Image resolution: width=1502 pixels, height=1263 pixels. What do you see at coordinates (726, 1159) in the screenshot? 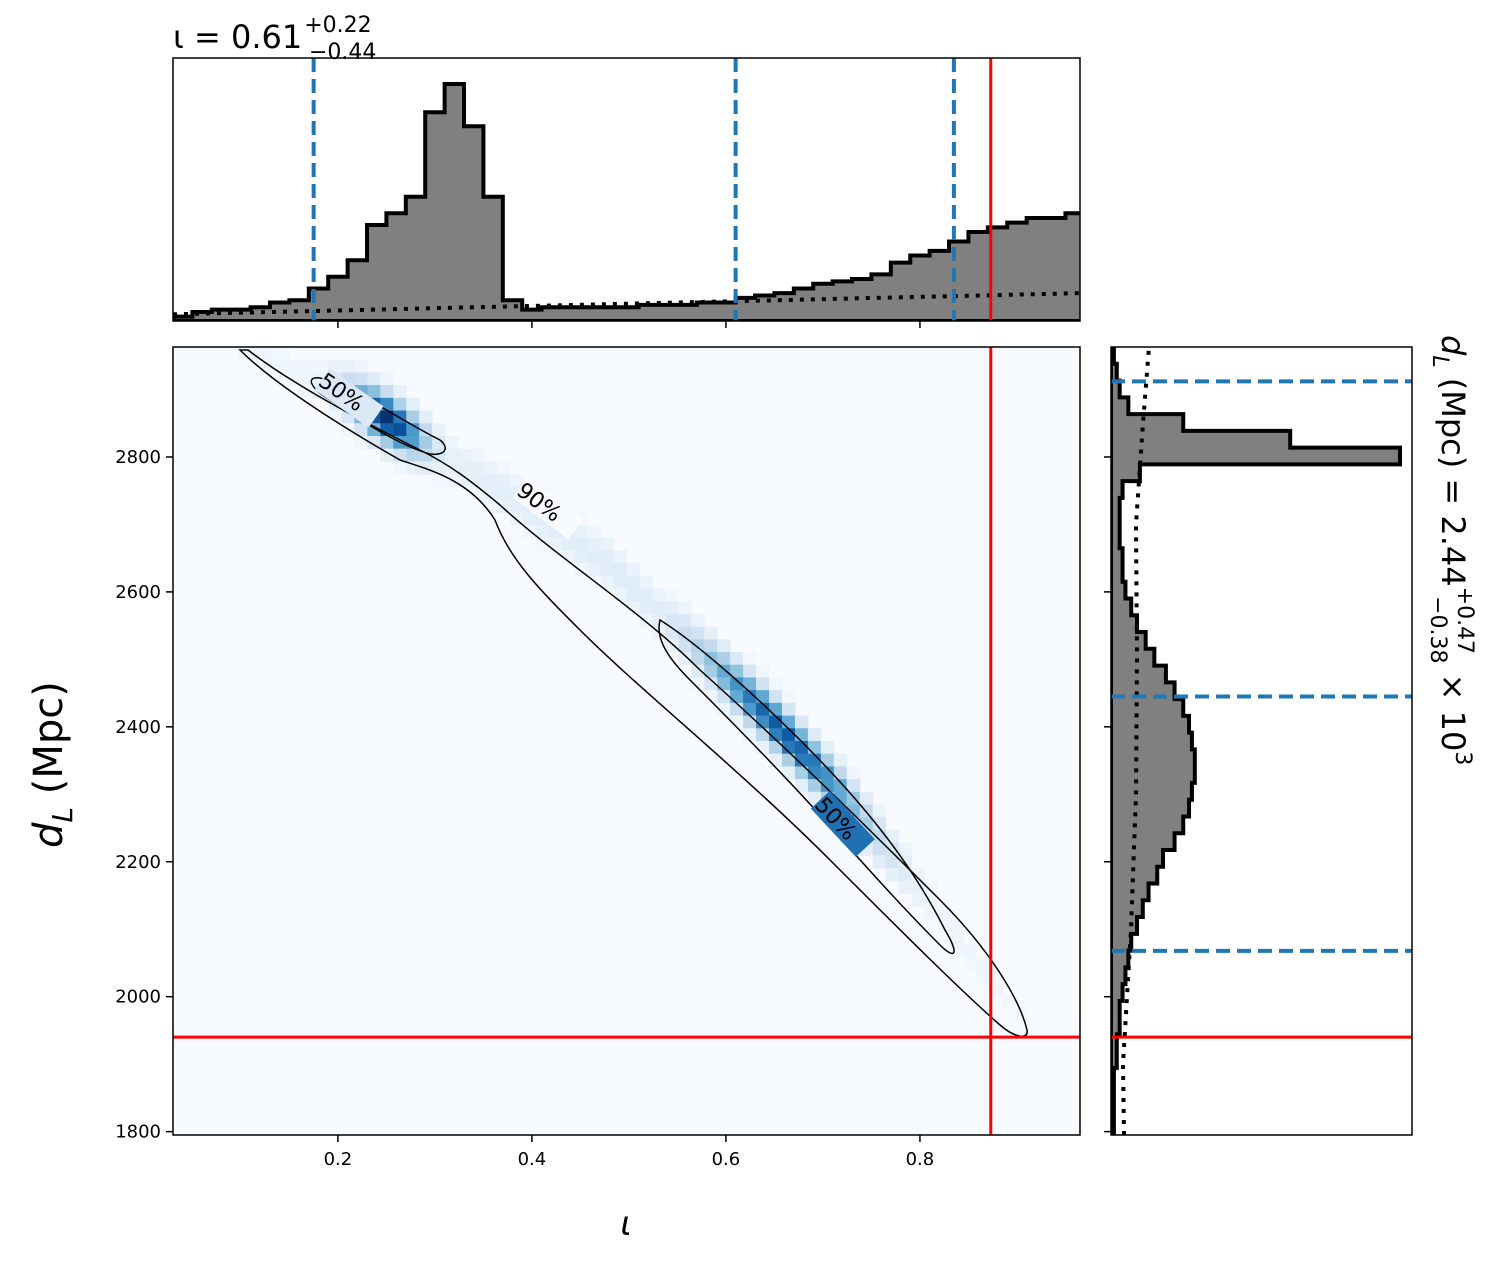
I see `x-tick-label: 0.6` at bounding box center [726, 1159].